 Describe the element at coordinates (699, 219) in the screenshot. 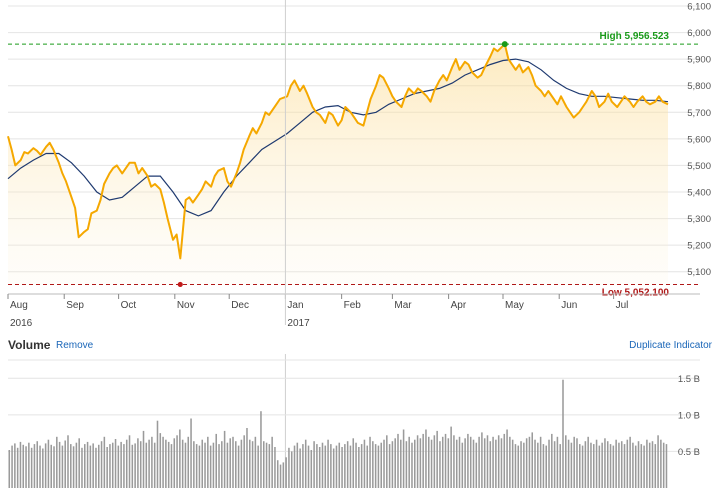

I see `y-tick-label: 5,300` at that location.